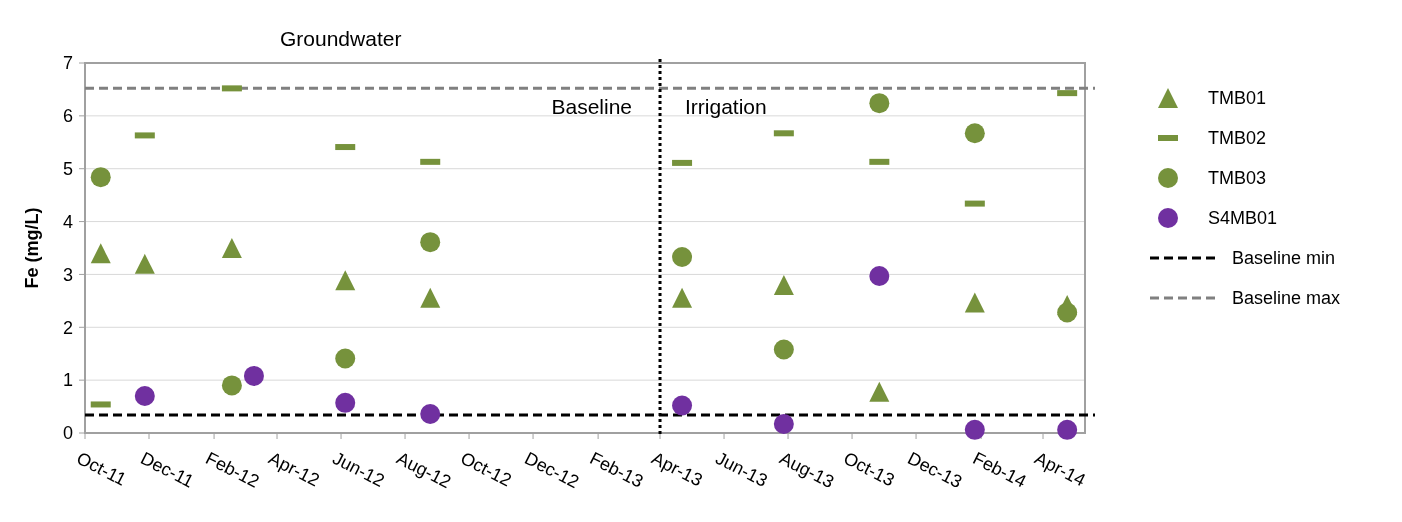  I want to click on annotation: Baseline, so click(592, 106).